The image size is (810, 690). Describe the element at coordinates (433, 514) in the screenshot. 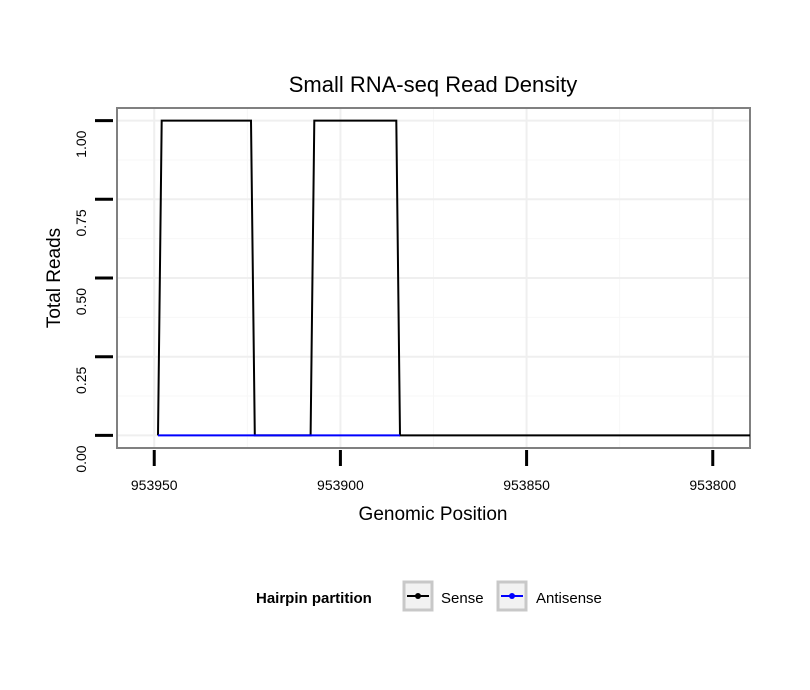

I see `x-axis-label: Genomic Position` at that location.